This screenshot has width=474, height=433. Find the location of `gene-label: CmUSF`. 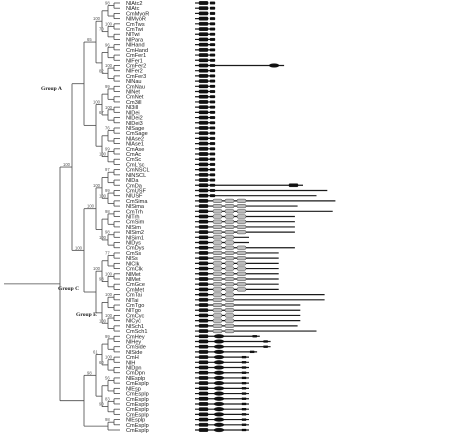

gene-label: CmUSF is located at coordinates (136, 191).